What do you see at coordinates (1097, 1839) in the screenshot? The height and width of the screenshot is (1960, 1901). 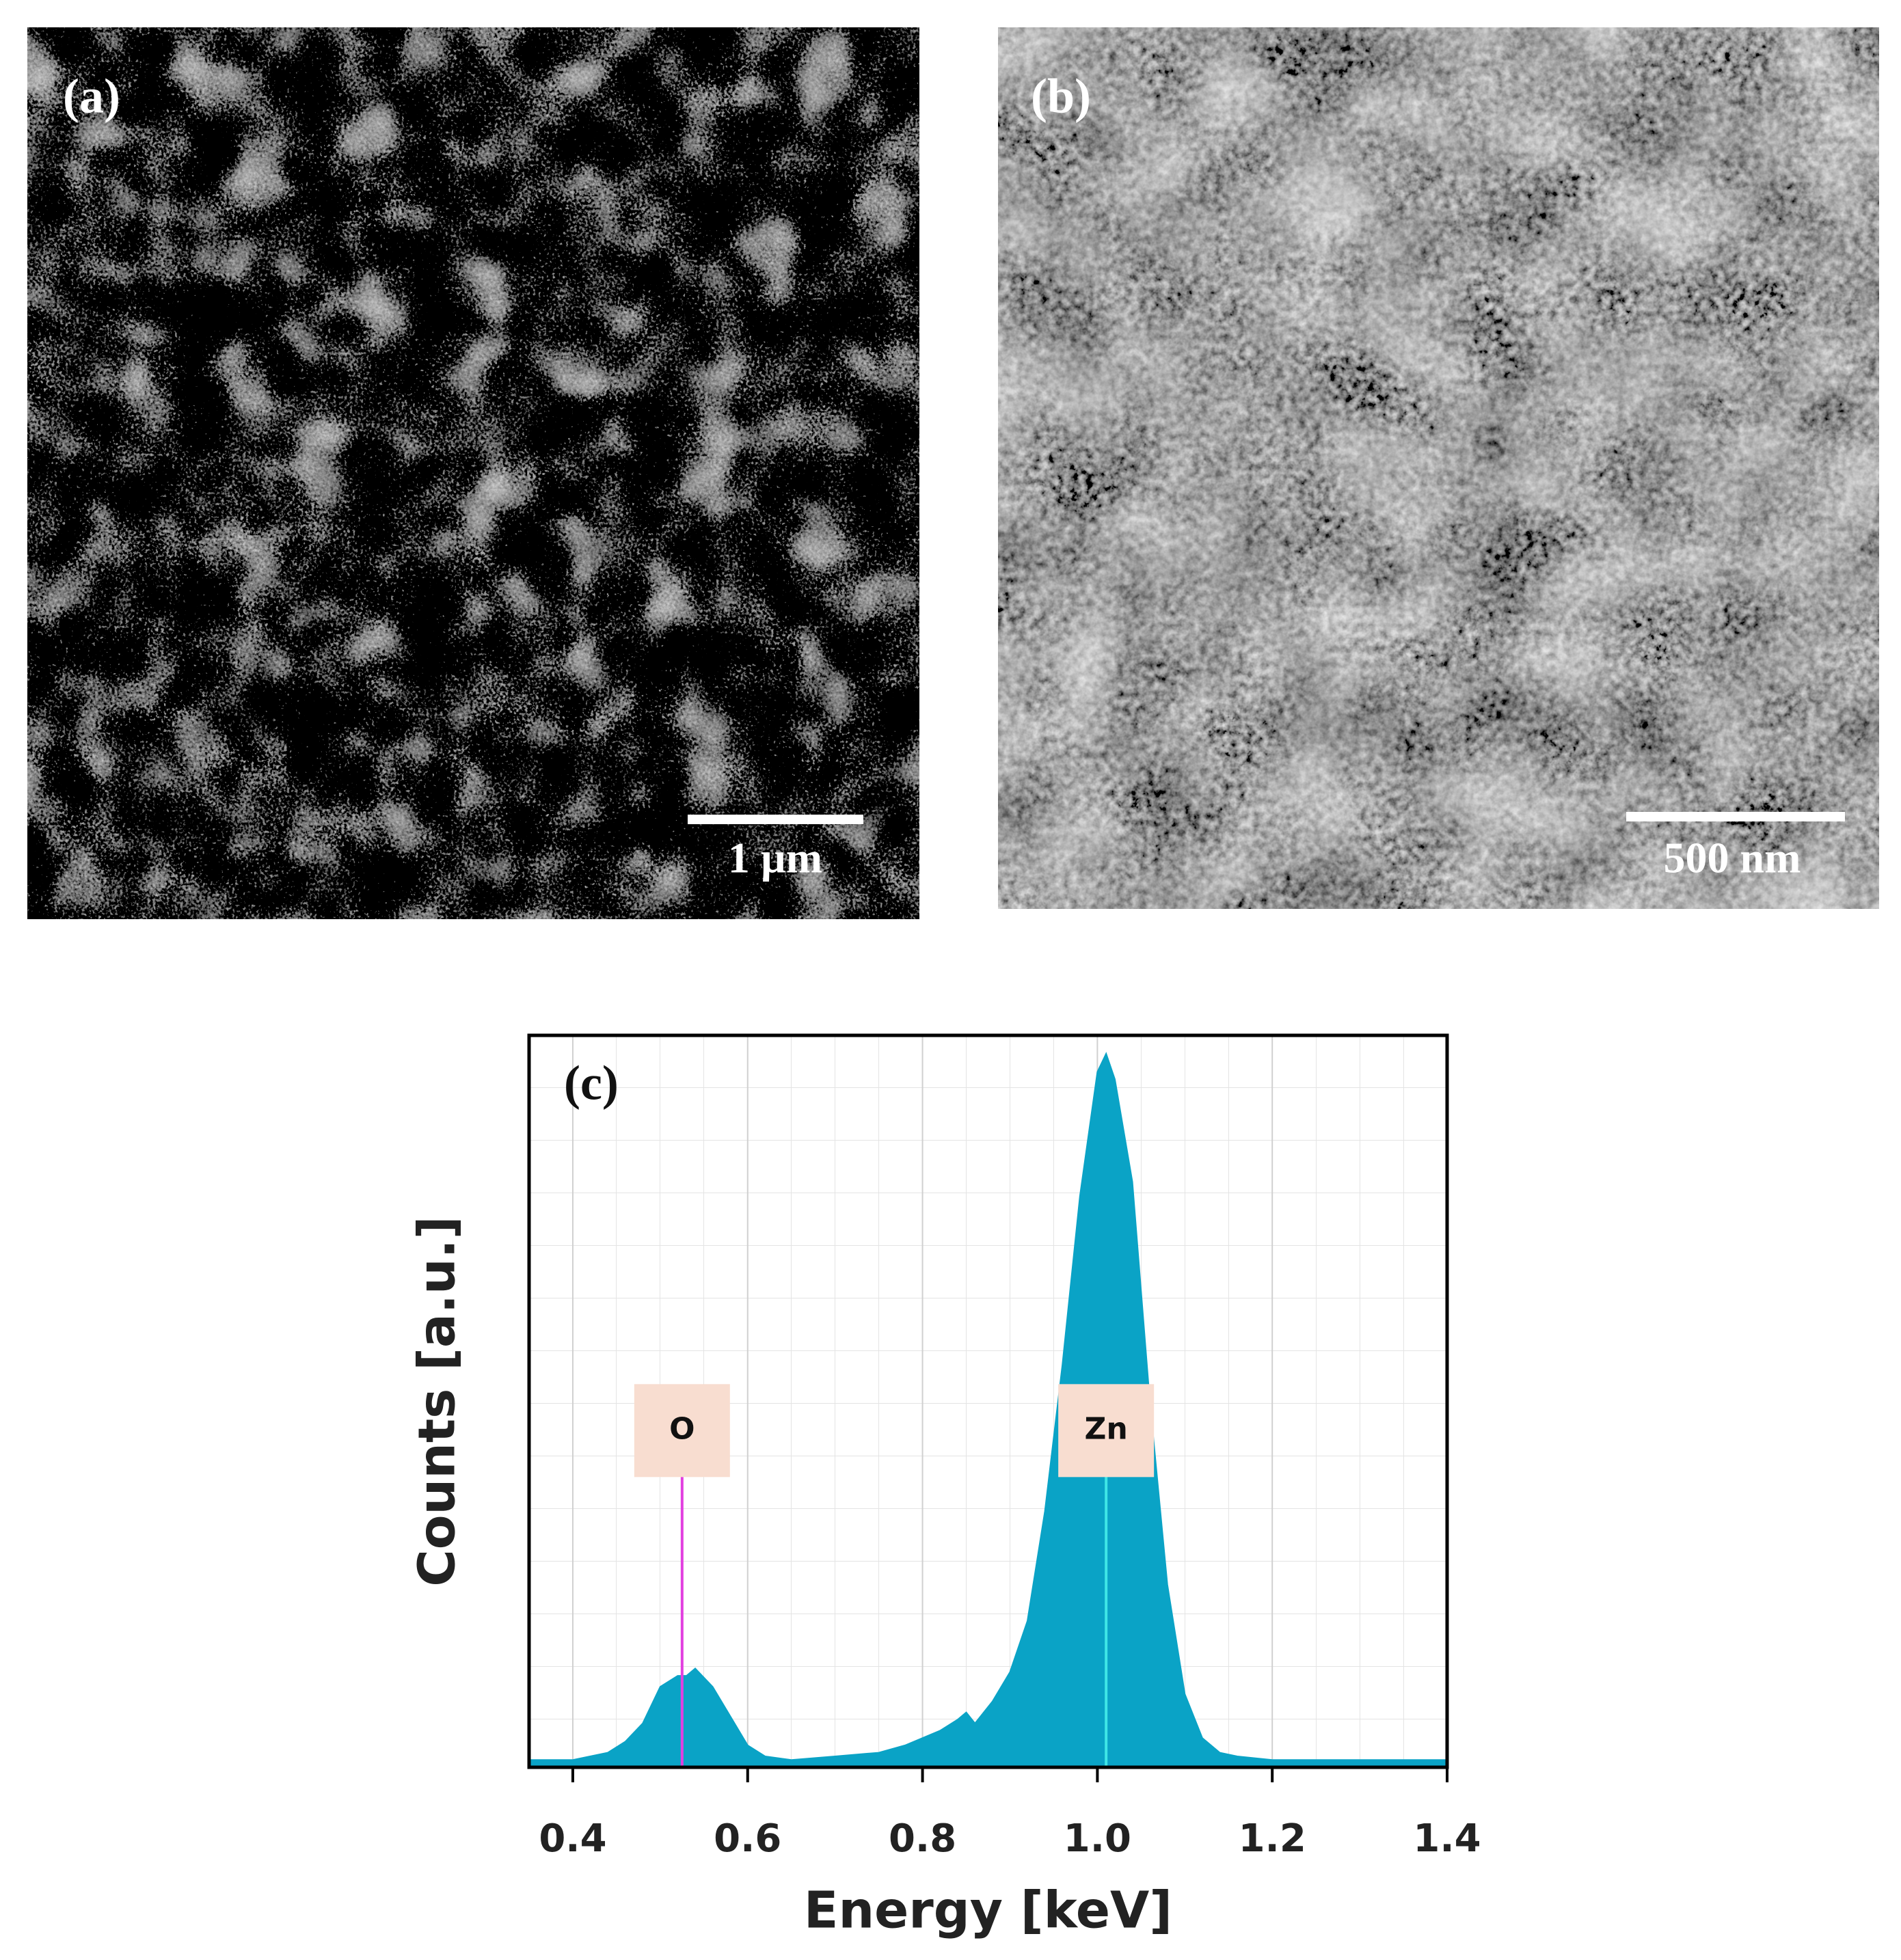 I see `x-tick-label: 1.0` at bounding box center [1097, 1839].